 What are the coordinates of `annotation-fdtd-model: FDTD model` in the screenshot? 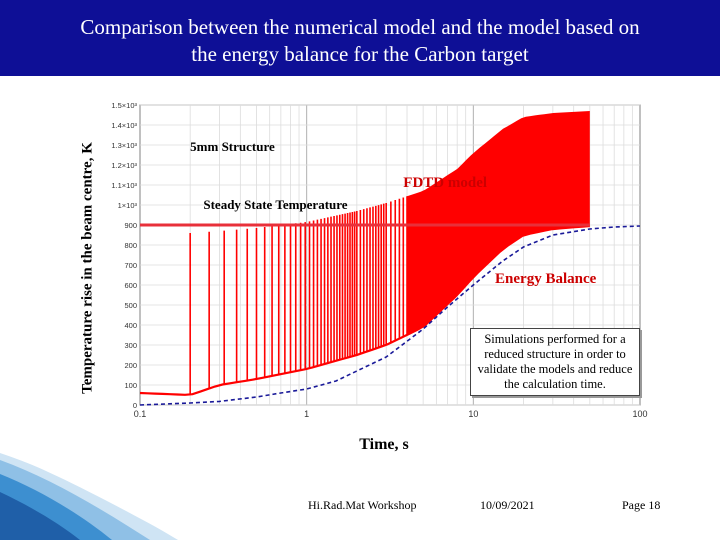 It's located at (445, 183).